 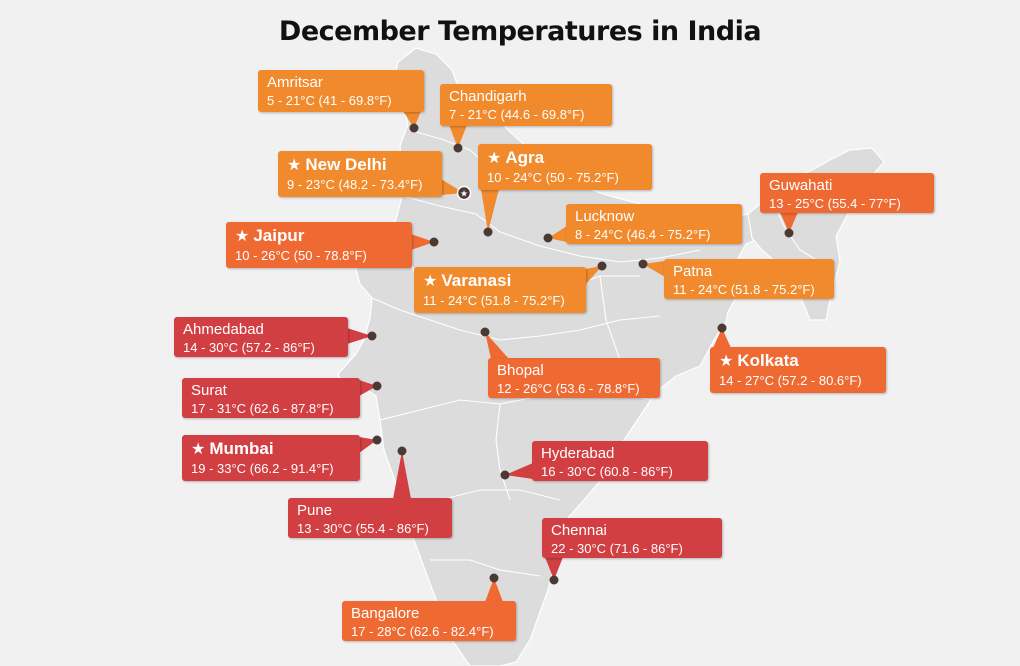 I want to click on city-name: Hyderabad, so click(x=578, y=453).